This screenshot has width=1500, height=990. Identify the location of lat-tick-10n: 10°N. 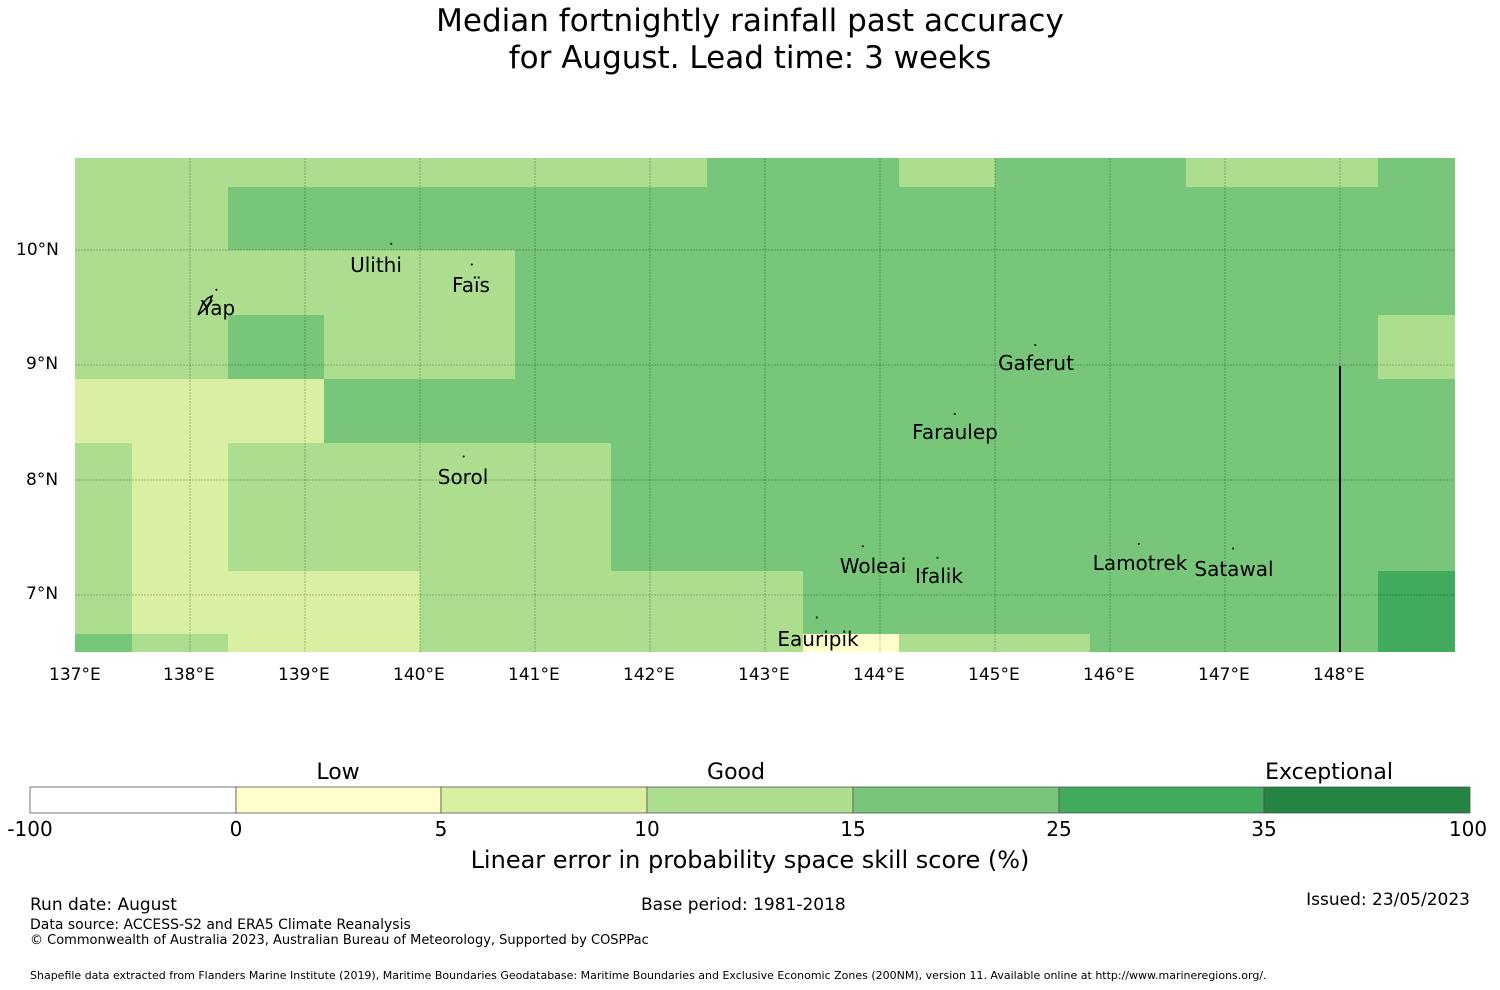
(37, 250).